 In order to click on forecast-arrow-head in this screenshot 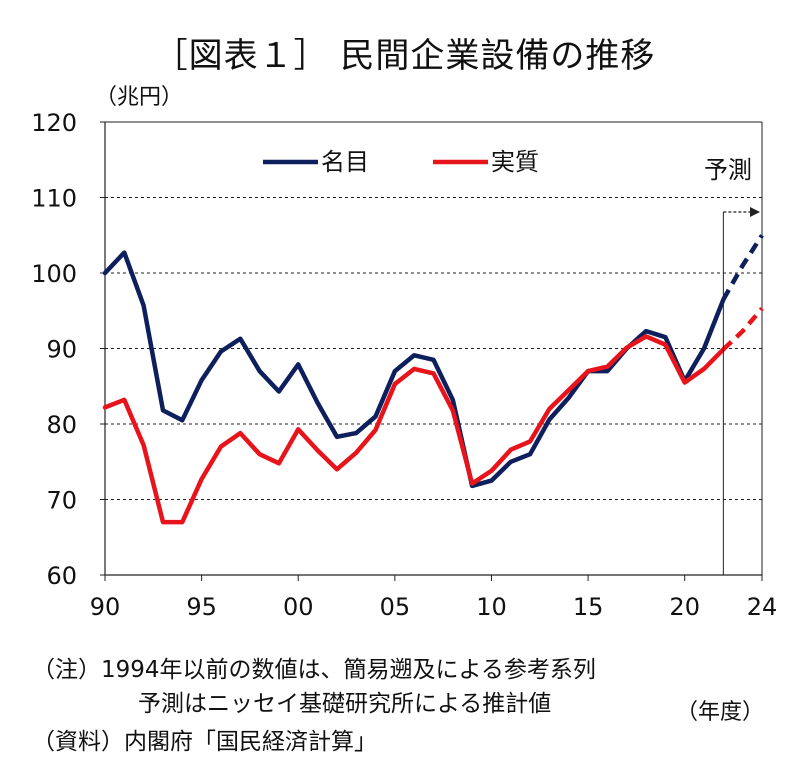, I will do `click(755, 212)`.